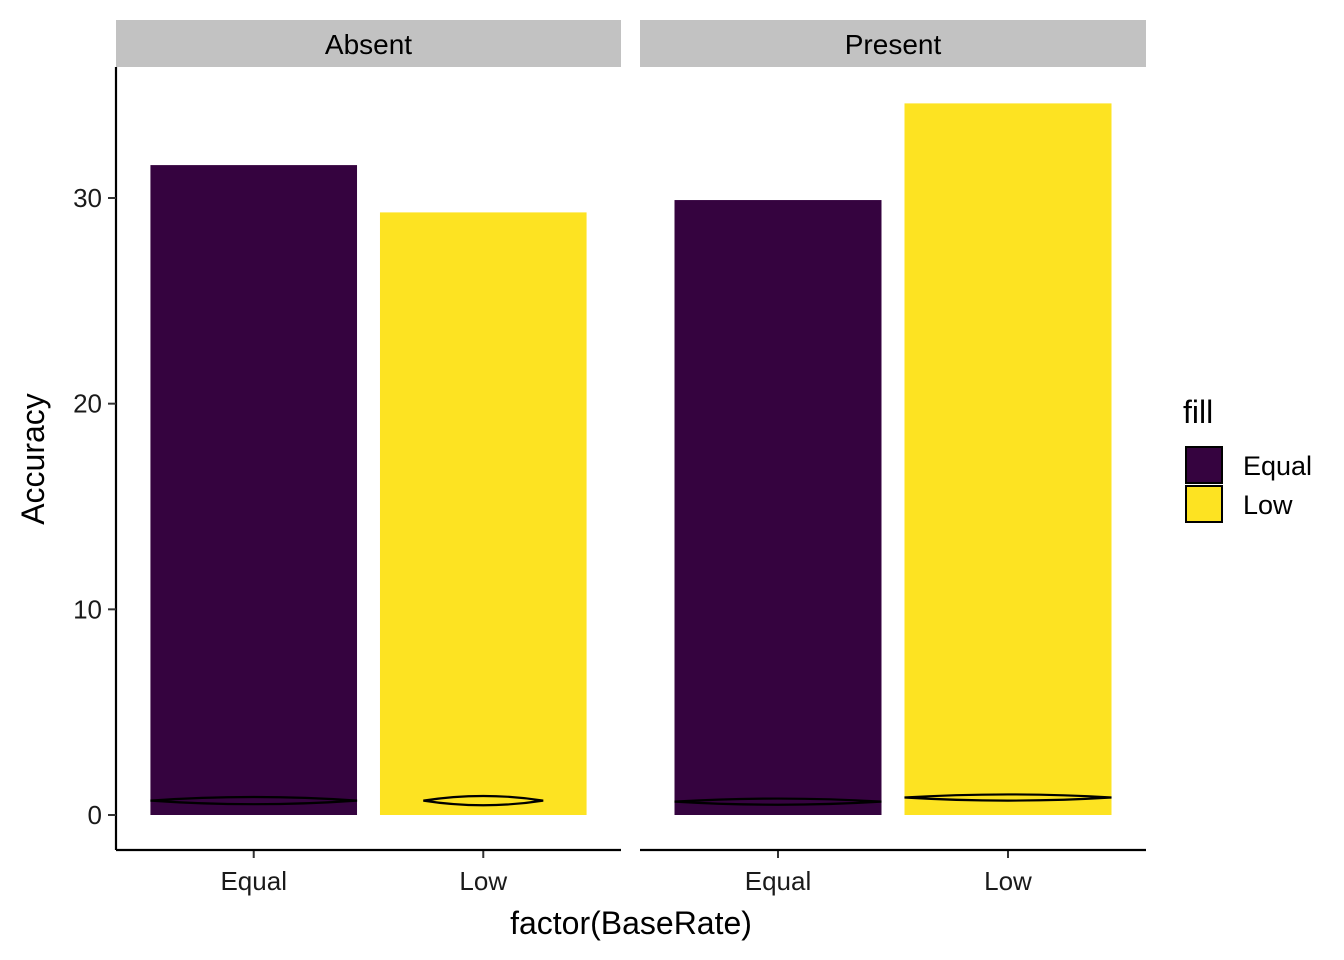 The image size is (1344, 960). What do you see at coordinates (631, 923) in the screenshot?
I see `x-axis-title: factor(BaseRate)` at bounding box center [631, 923].